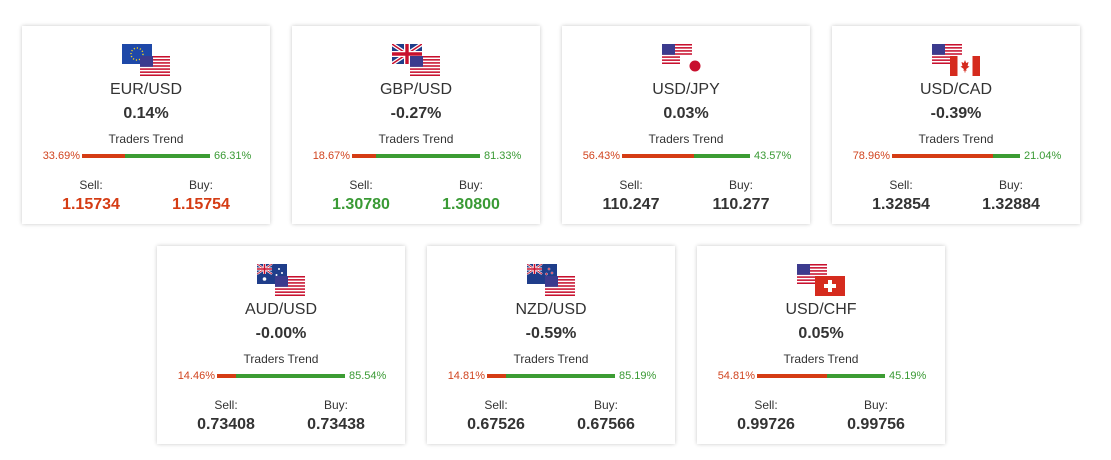 The width and height of the screenshot is (1111, 460). What do you see at coordinates (226, 424) in the screenshot?
I see `sell-price: 0.73408` at bounding box center [226, 424].